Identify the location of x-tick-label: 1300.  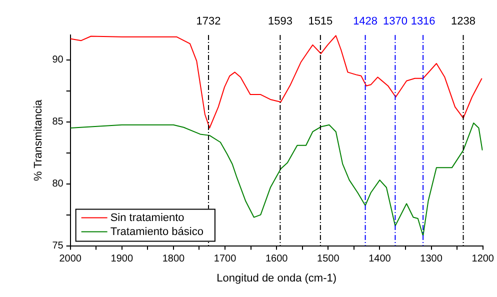
(431, 259).